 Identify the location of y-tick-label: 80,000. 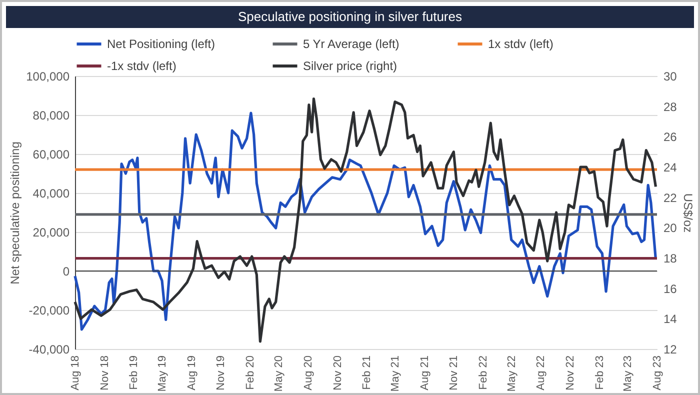
(51, 115).